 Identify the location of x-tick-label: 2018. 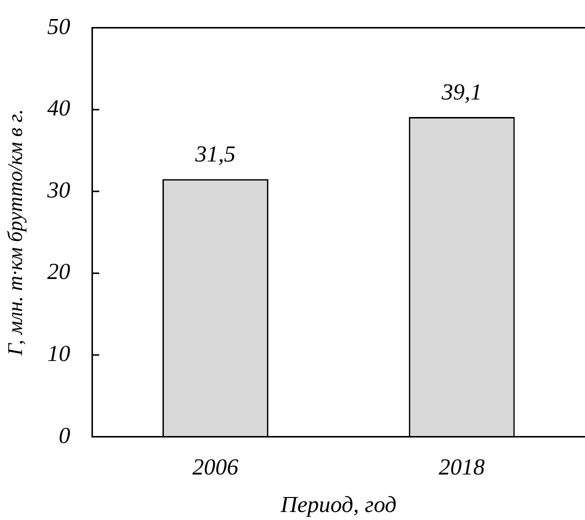
(462, 467).